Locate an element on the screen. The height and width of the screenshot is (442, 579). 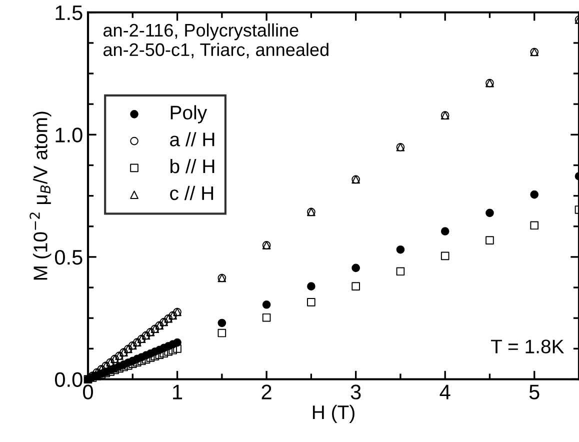
x-axis-title: H (T) is located at coordinates (333, 414).